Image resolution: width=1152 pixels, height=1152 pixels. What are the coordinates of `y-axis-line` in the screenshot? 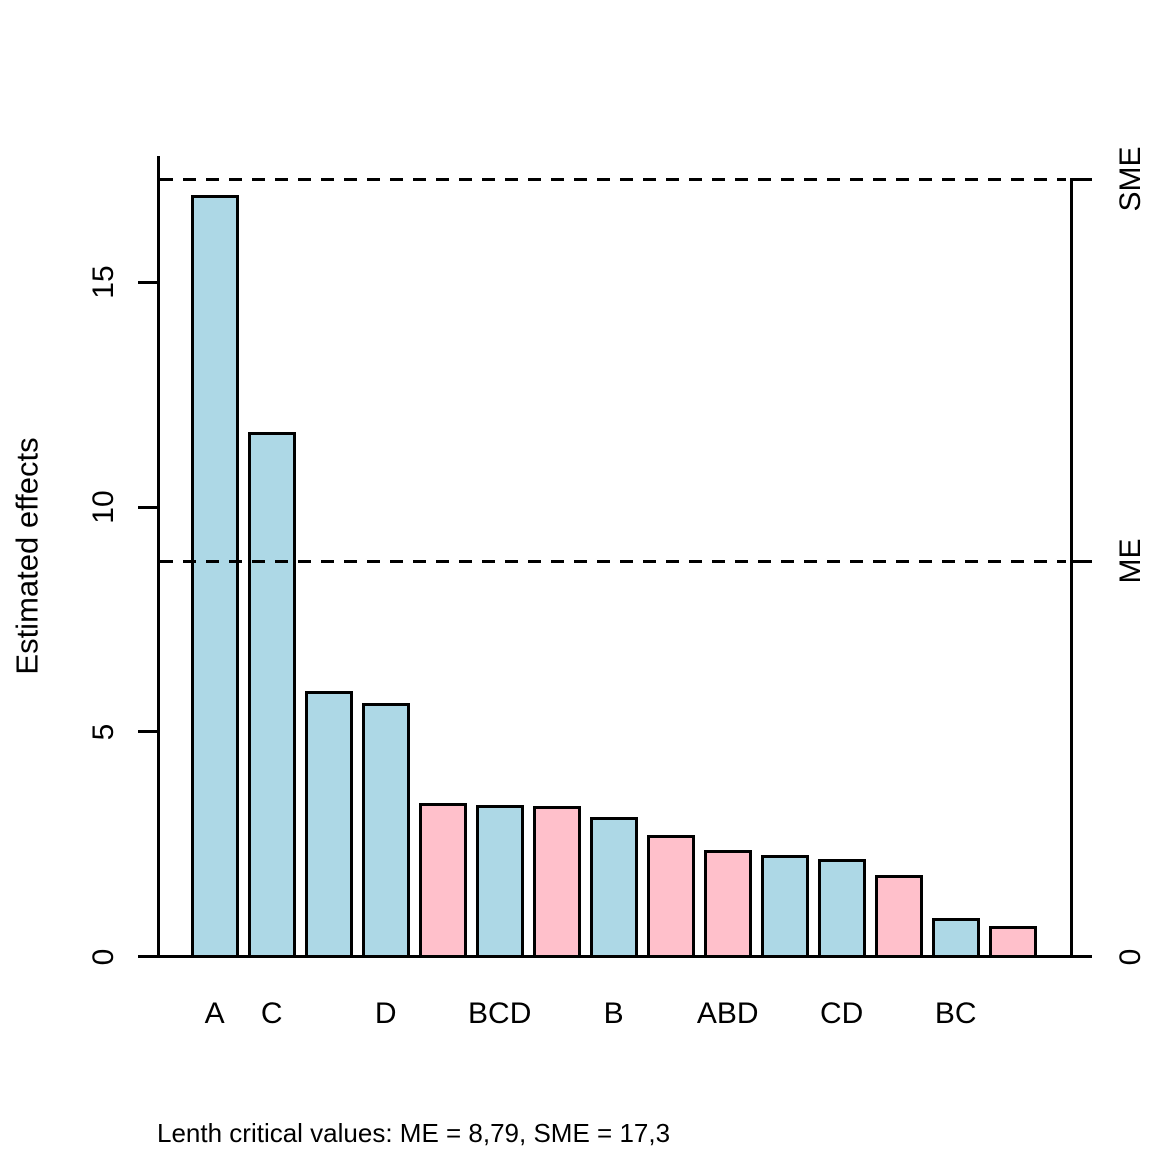 It's located at (158, 557).